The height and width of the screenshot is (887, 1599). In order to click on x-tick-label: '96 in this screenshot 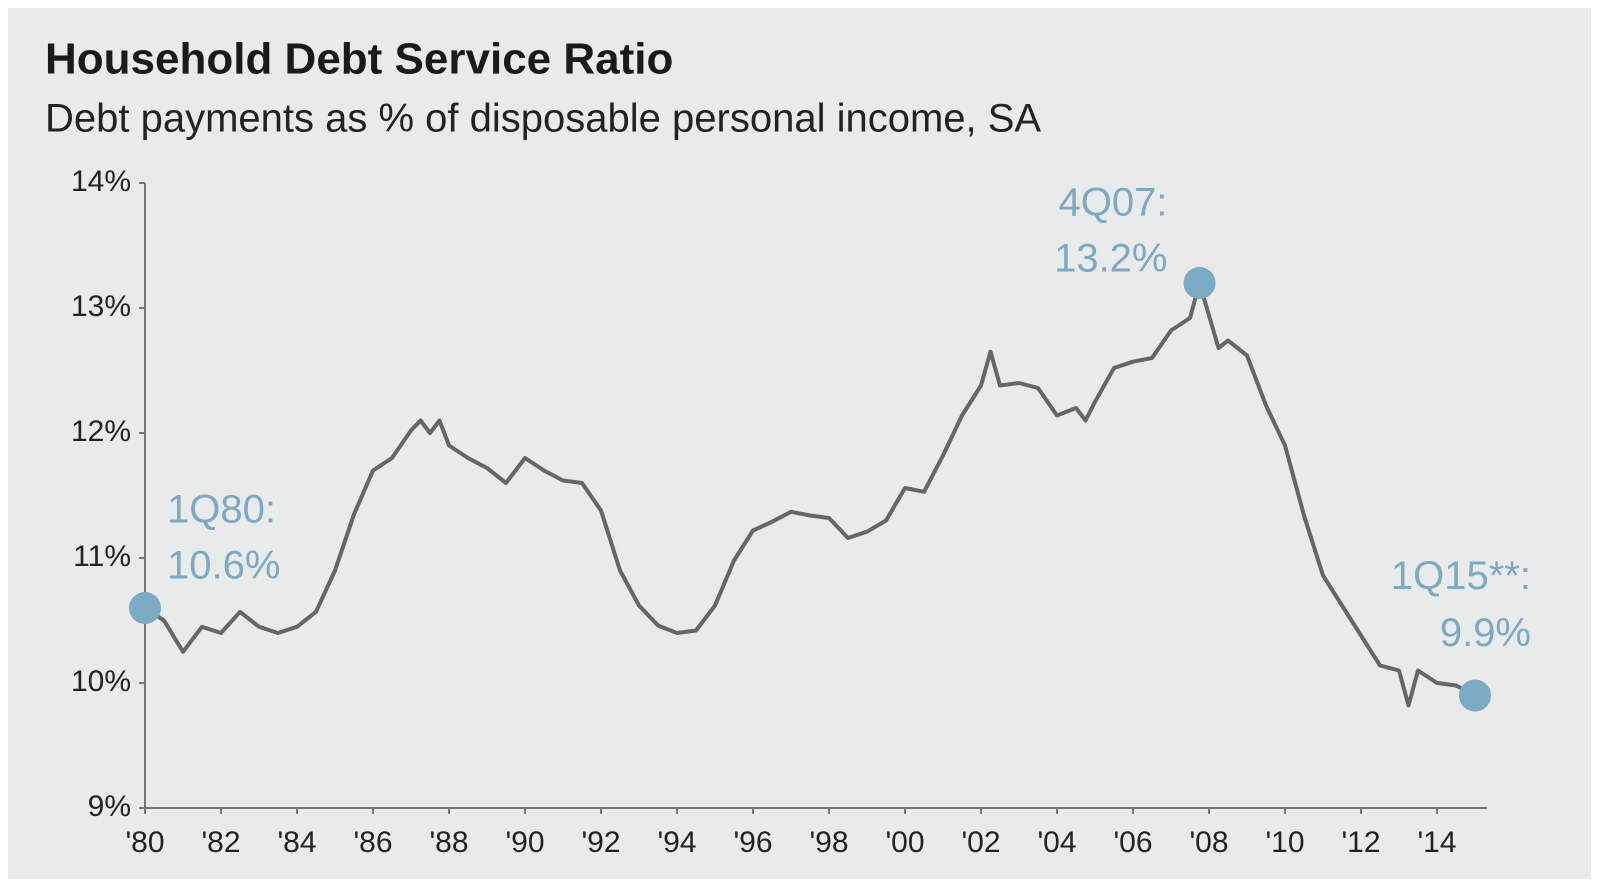, I will do `click(752, 842)`.